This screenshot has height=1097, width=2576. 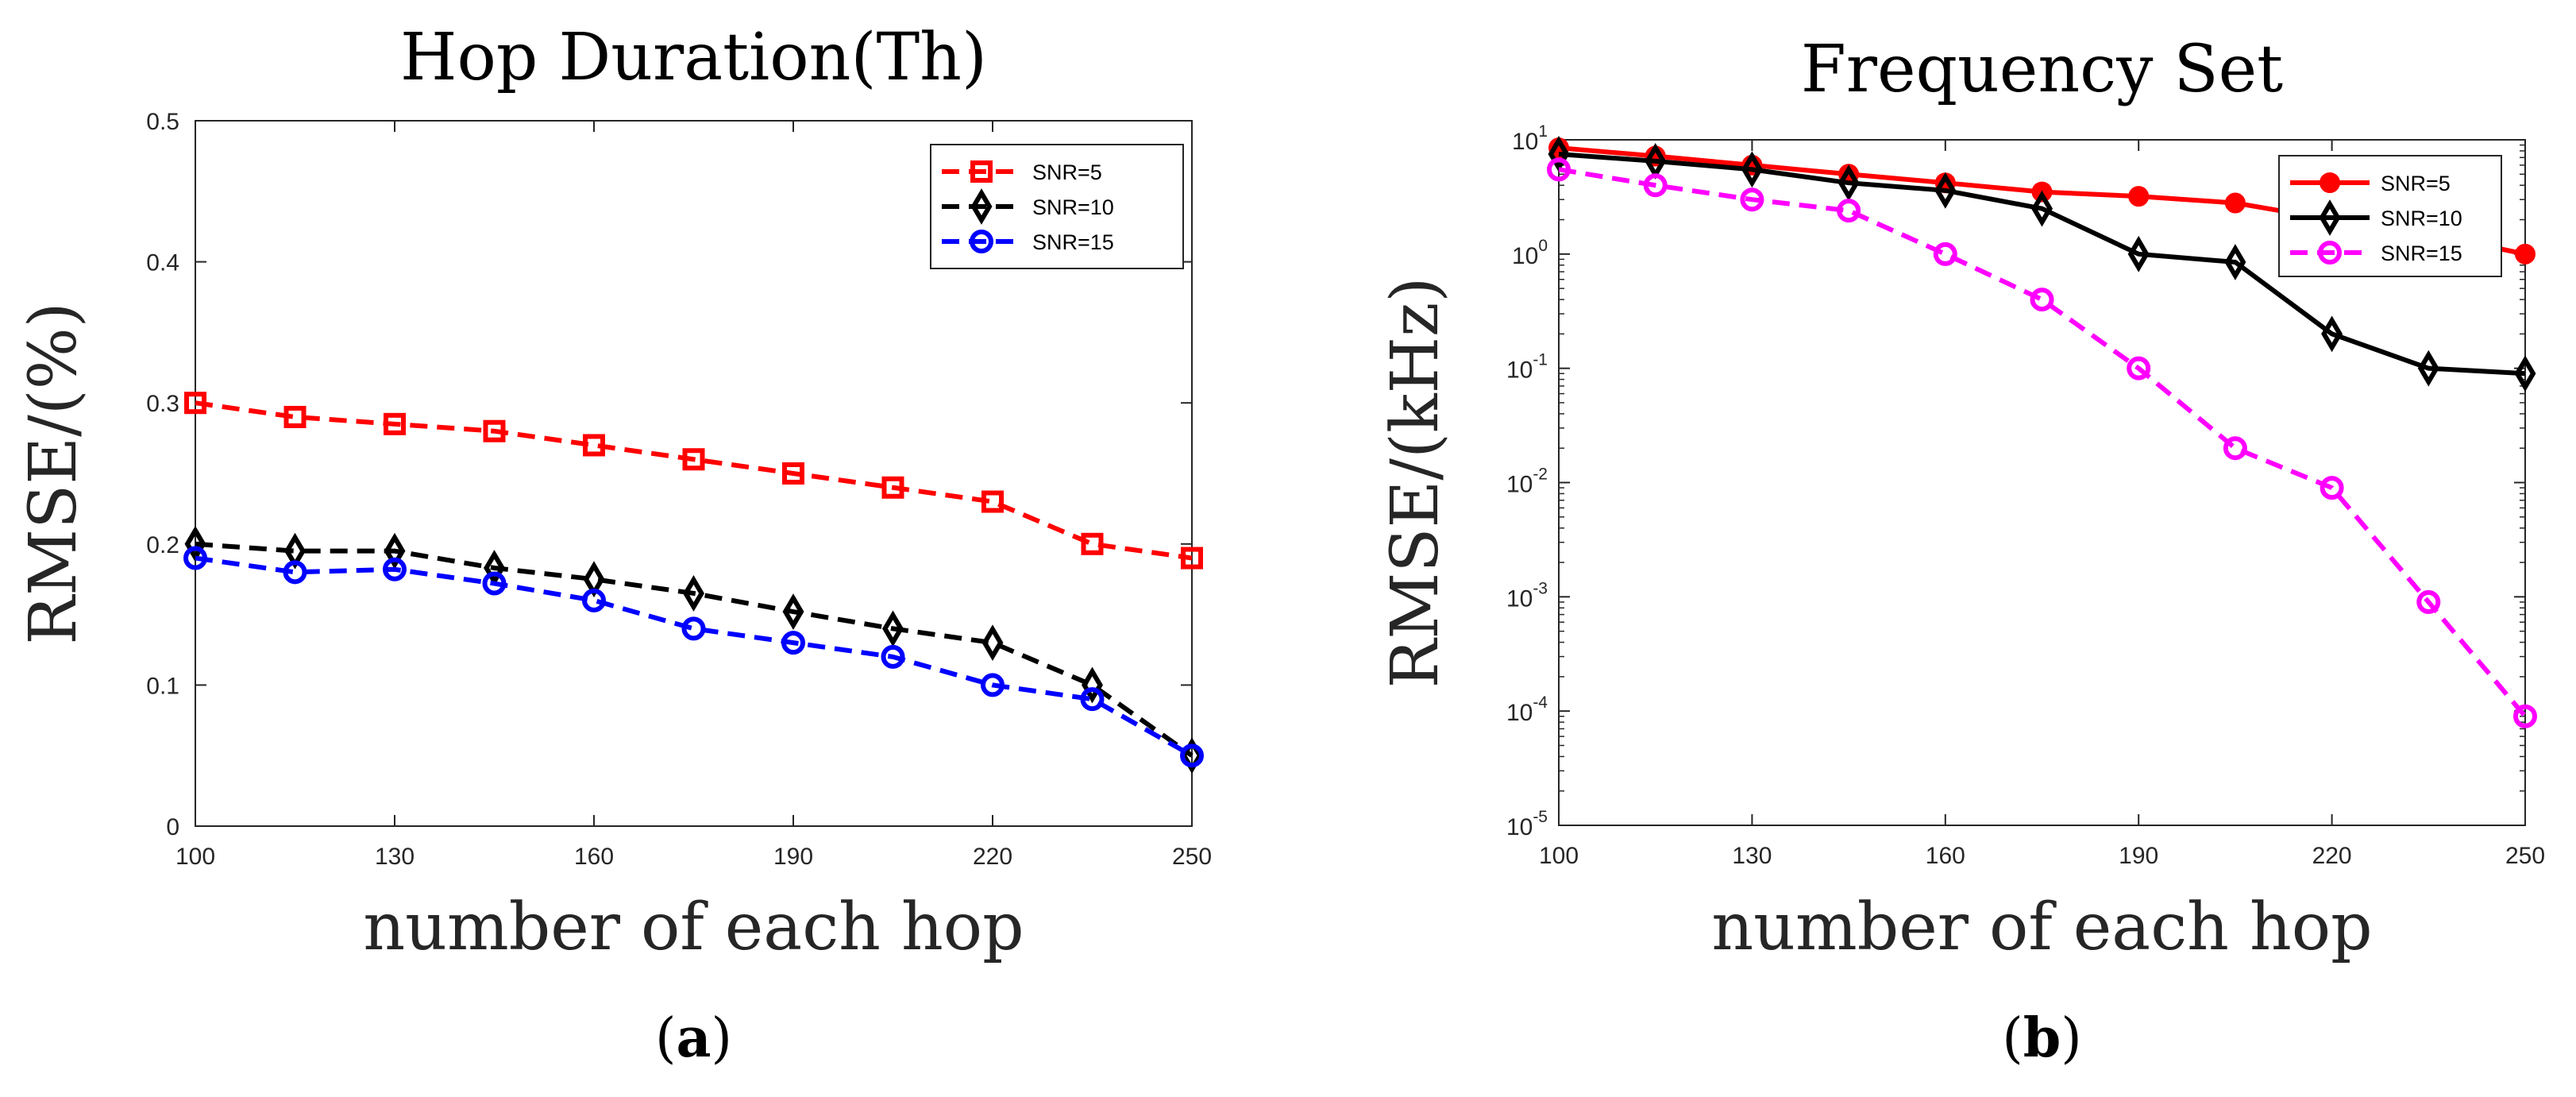 I want to click on panel-label-letter: b, so click(x=2042, y=1038).